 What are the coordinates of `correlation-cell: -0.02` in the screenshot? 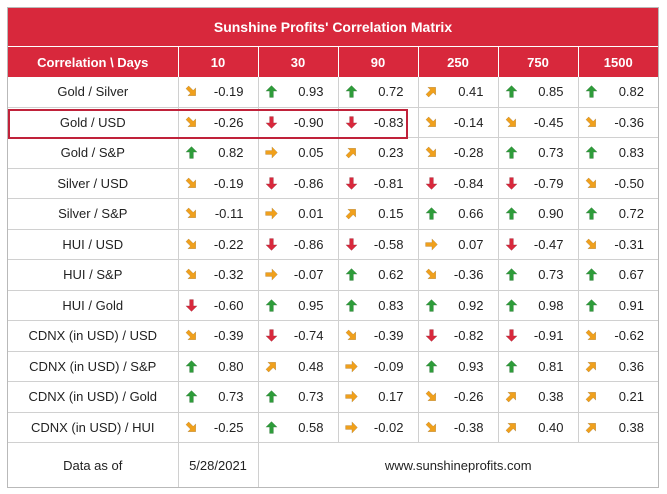 It's located at (378, 427).